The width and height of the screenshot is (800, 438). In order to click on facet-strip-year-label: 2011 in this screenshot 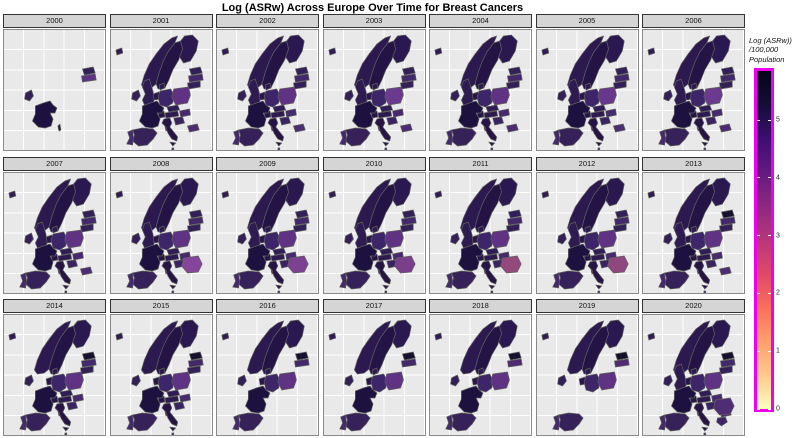, I will do `click(480, 163)`.